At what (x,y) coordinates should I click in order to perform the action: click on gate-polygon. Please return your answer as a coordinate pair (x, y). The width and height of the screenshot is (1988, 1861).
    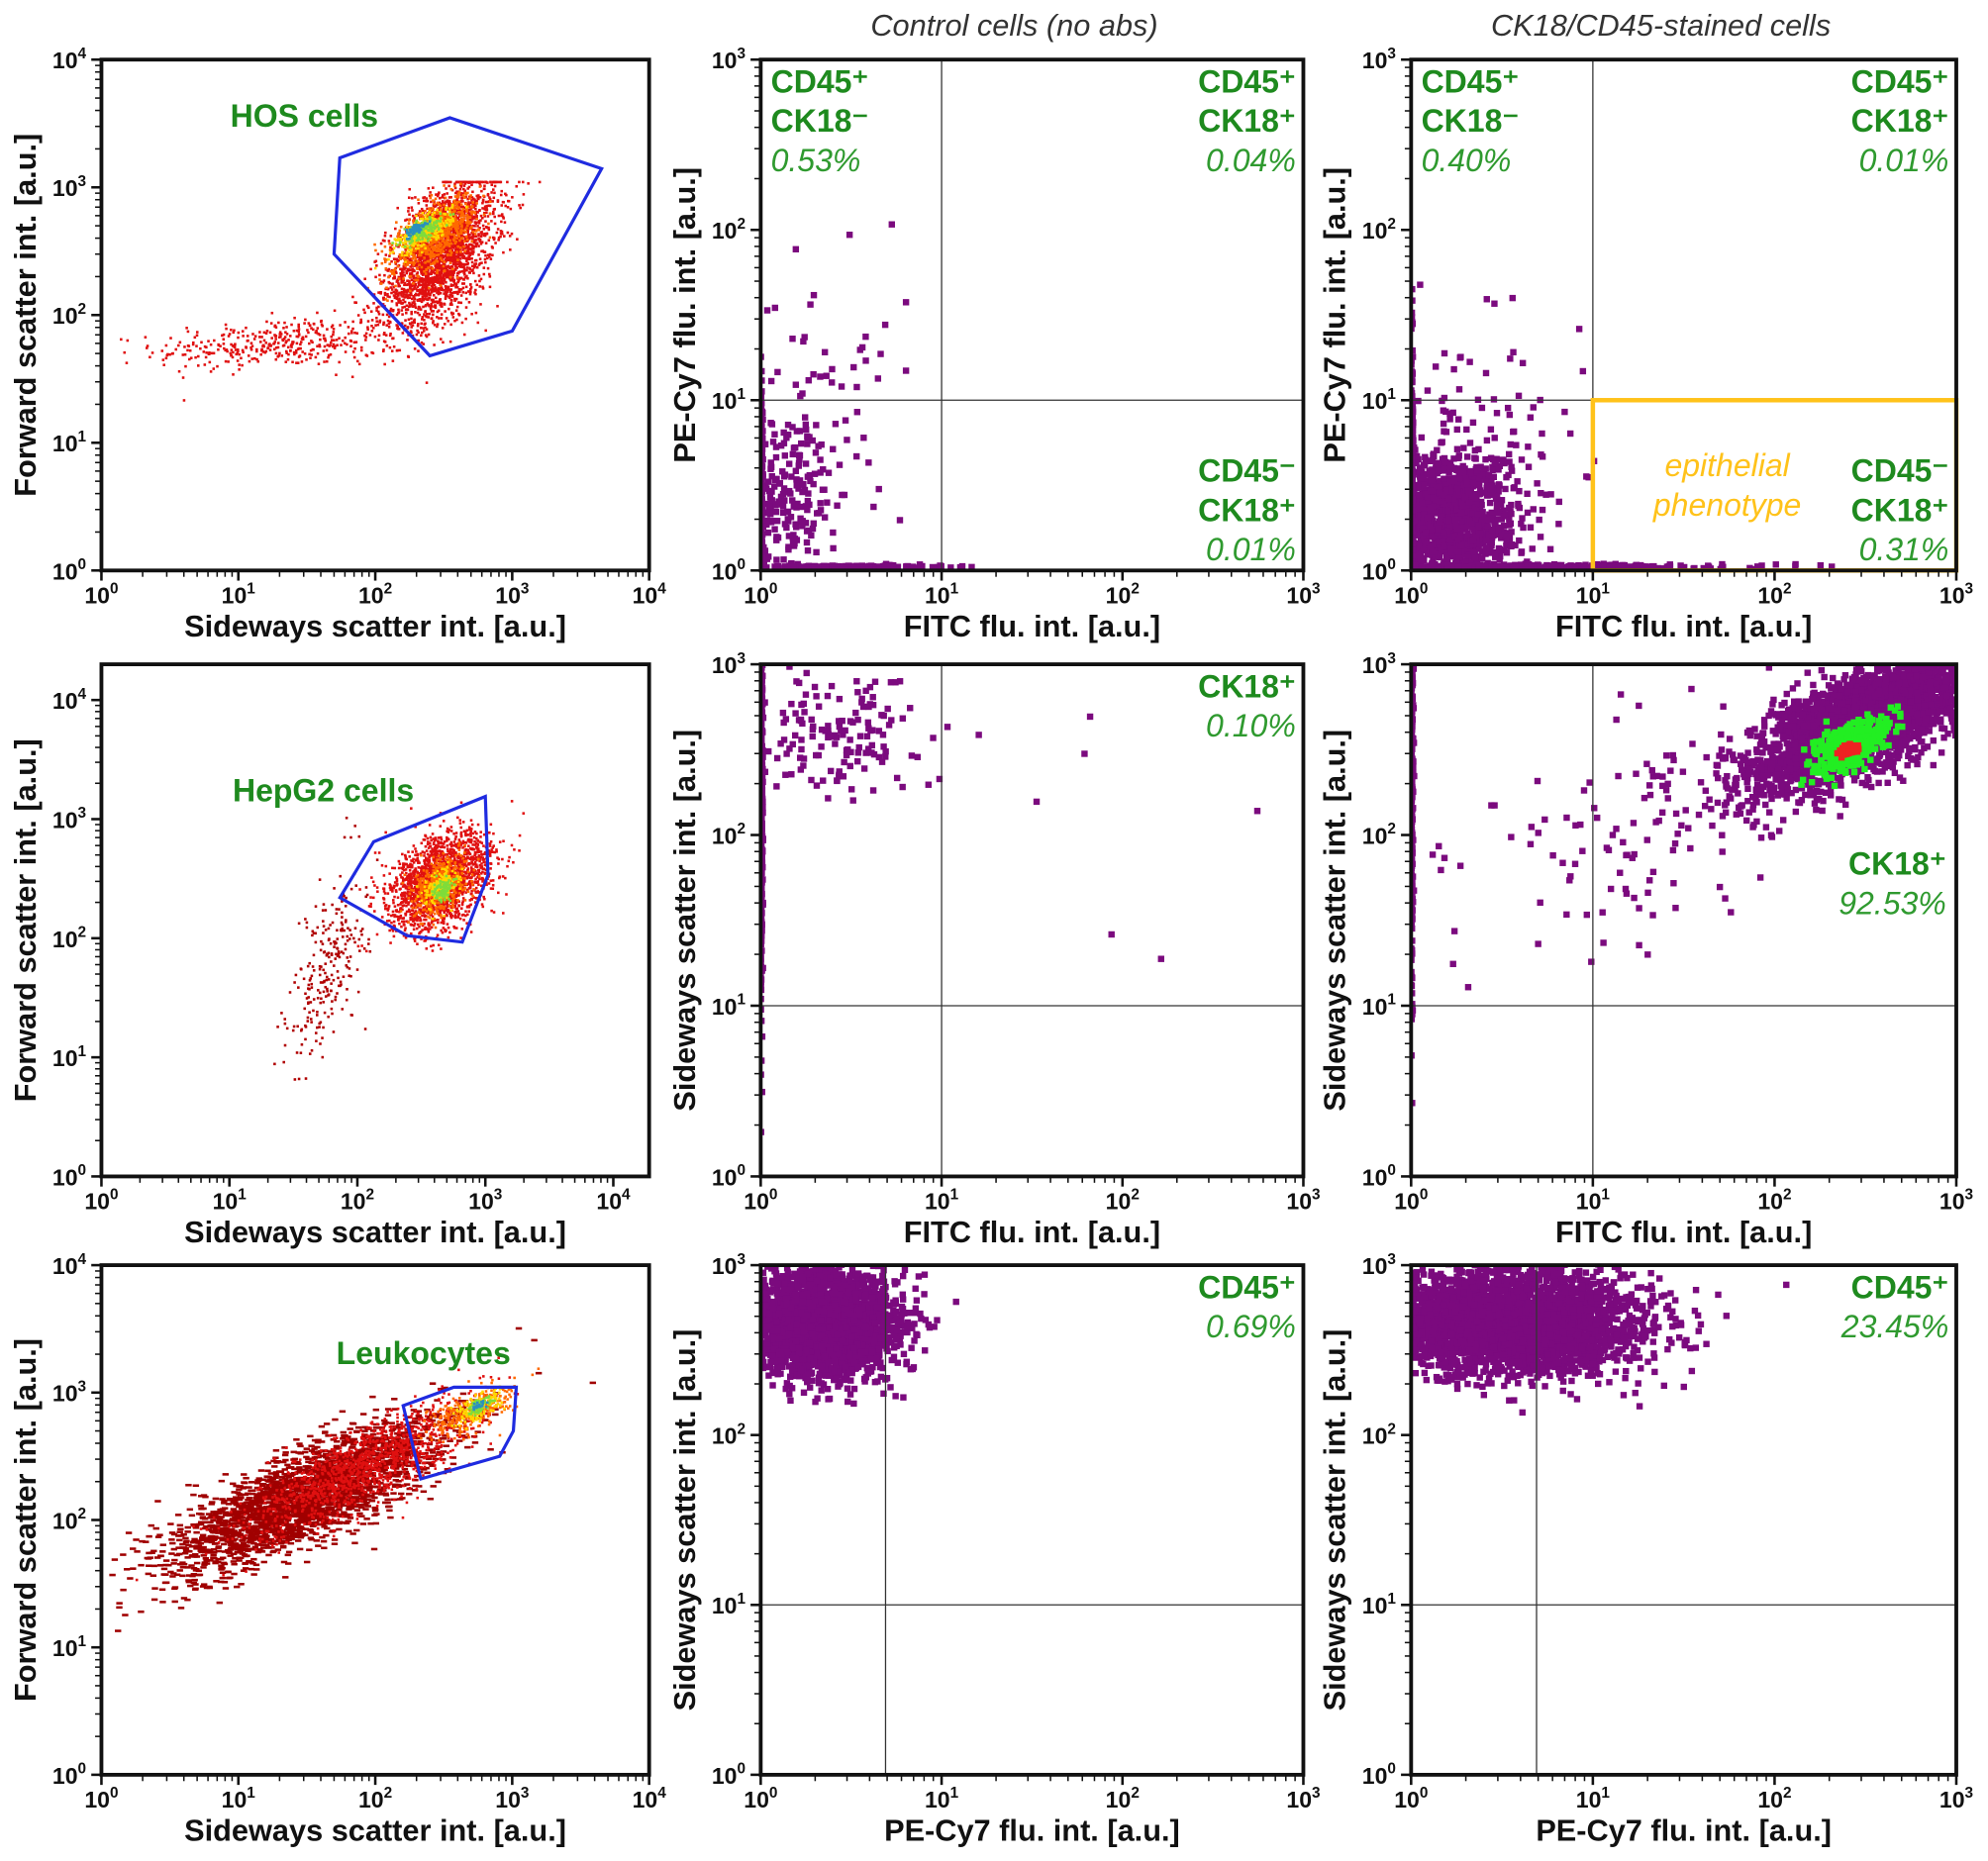
    Looking at the image, I should click on (468, 237).